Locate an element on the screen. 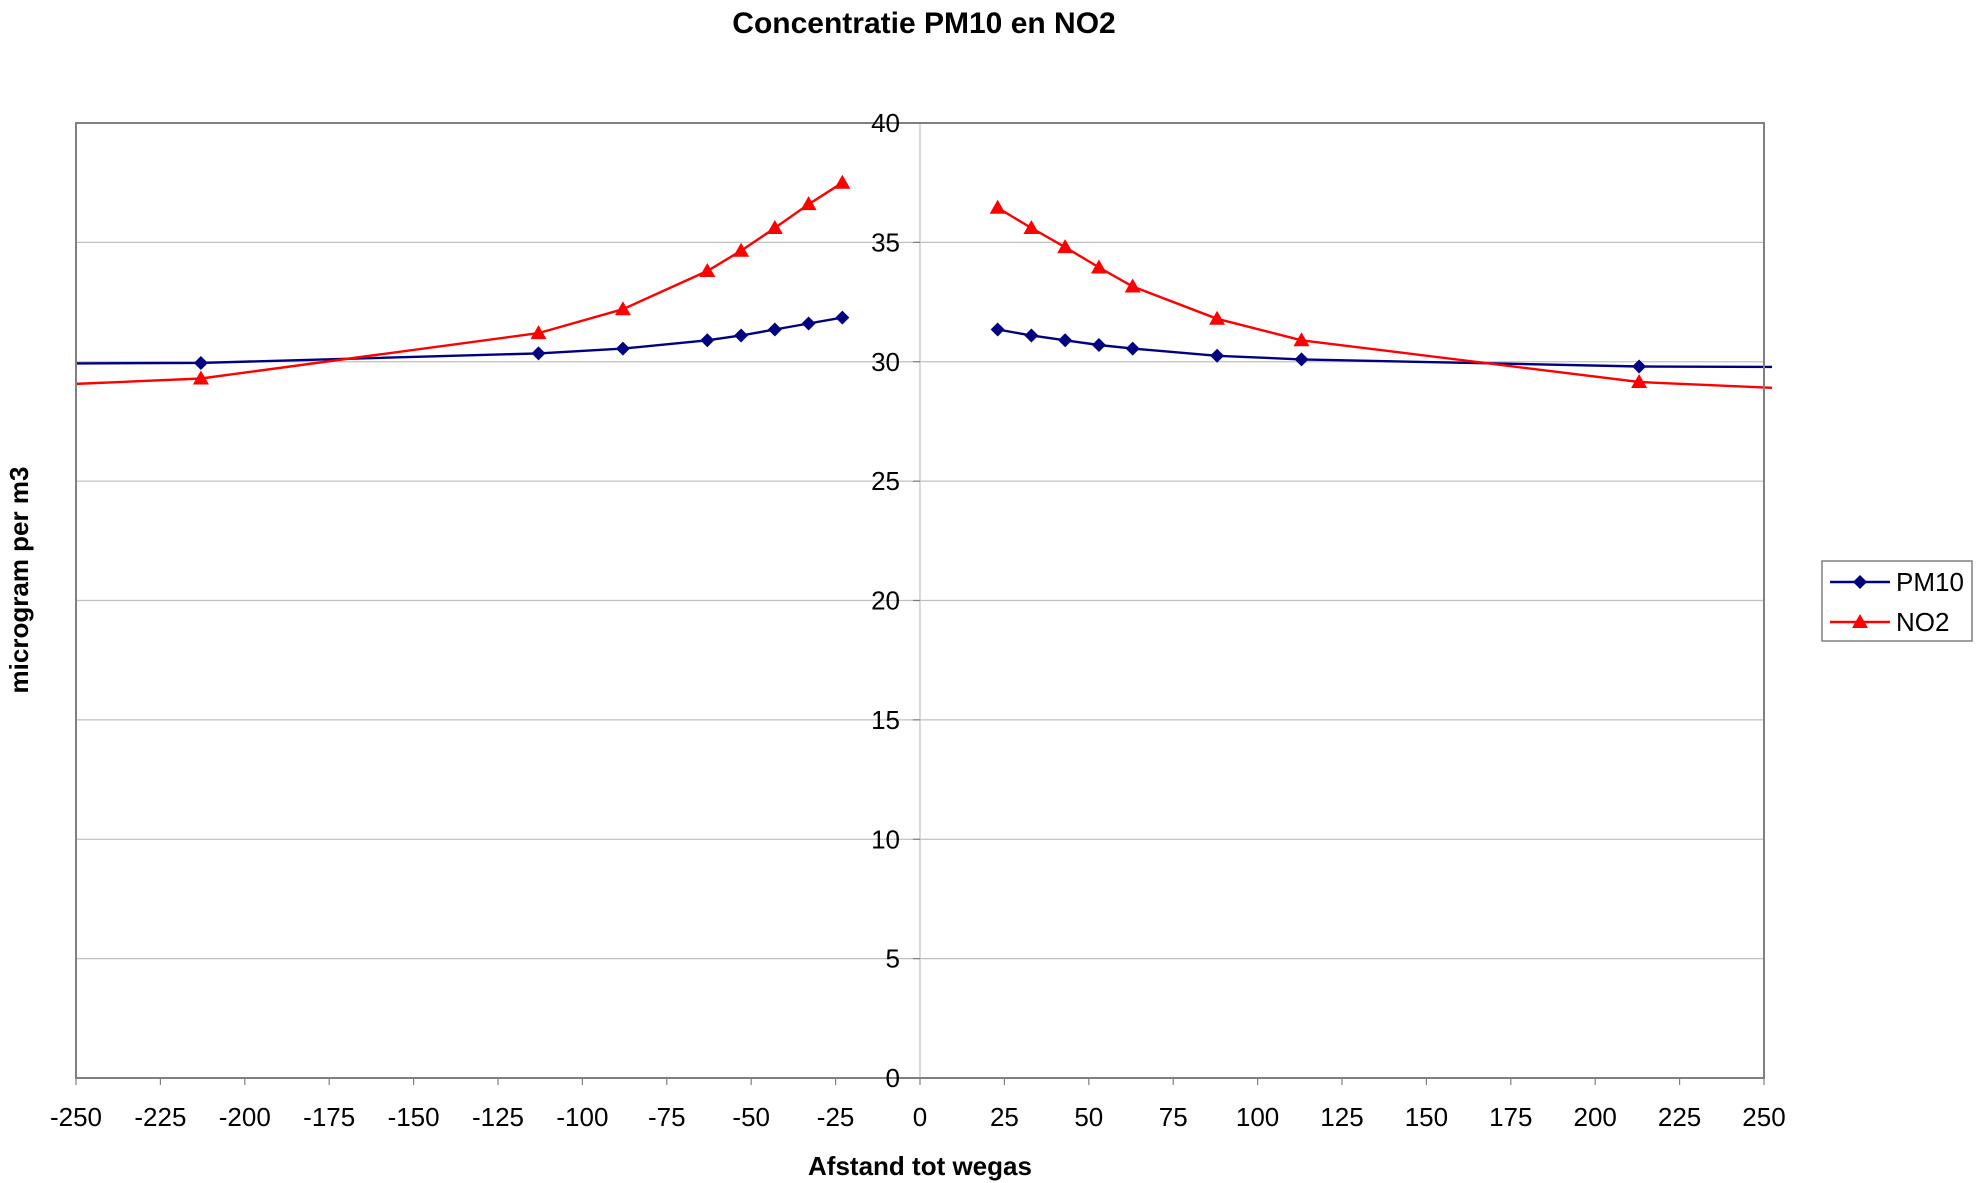 The width and height of the screenshot is (1978, 1183). x-tick-label: -225 is located at coordinates (160, 1117).